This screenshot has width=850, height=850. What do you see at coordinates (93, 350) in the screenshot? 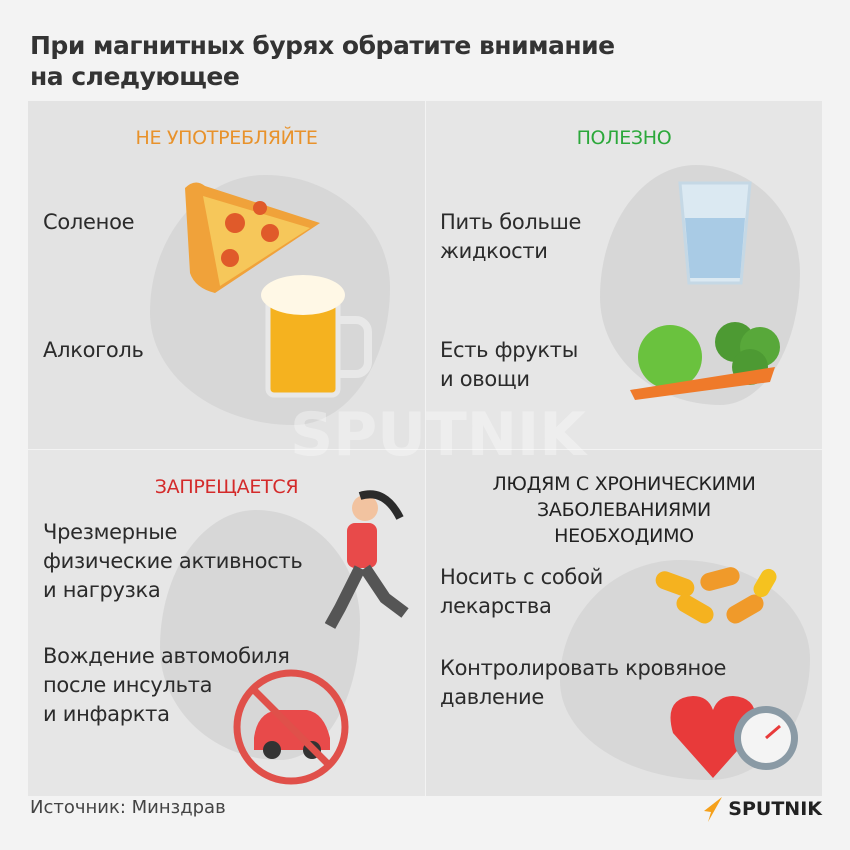
I see `item-alcohol: Алкоголь` at bounding box center [93, 350].